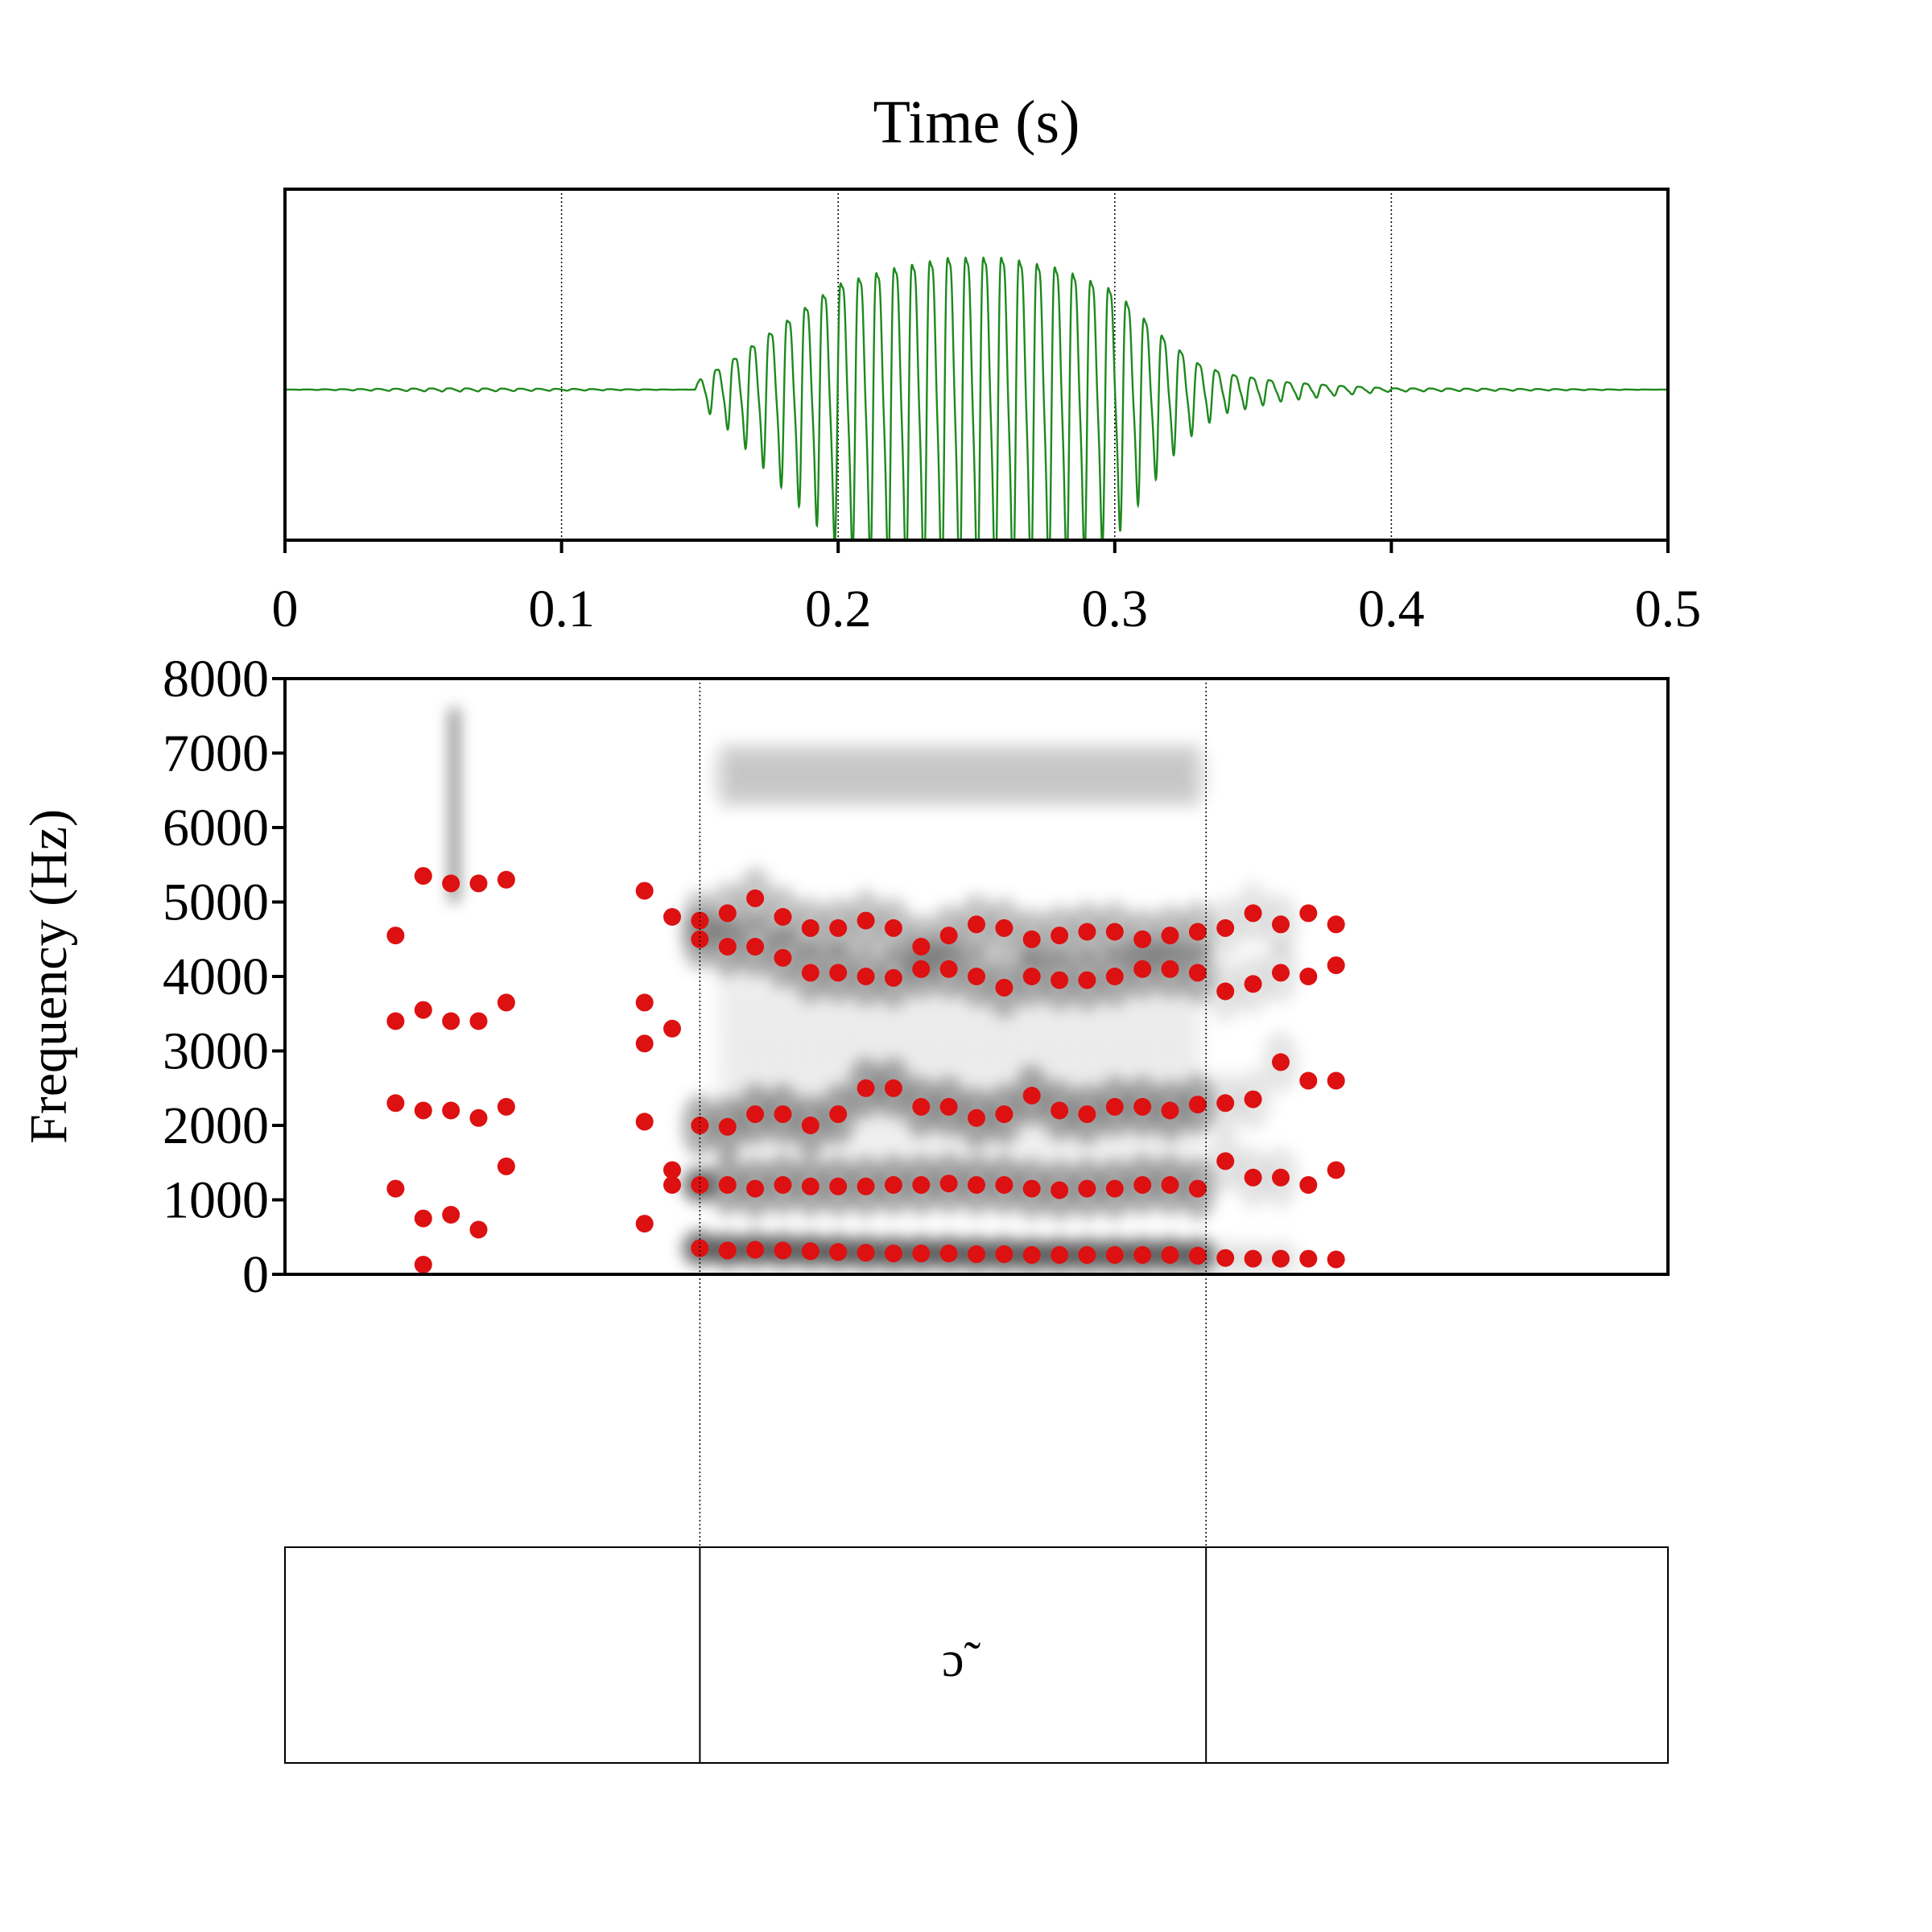 The height and width of the screenshot is (1932, 1932). Describe the element at coordinates (1668, 609) in the screenshot. I see `time-tick-label: 0.5` at that location.